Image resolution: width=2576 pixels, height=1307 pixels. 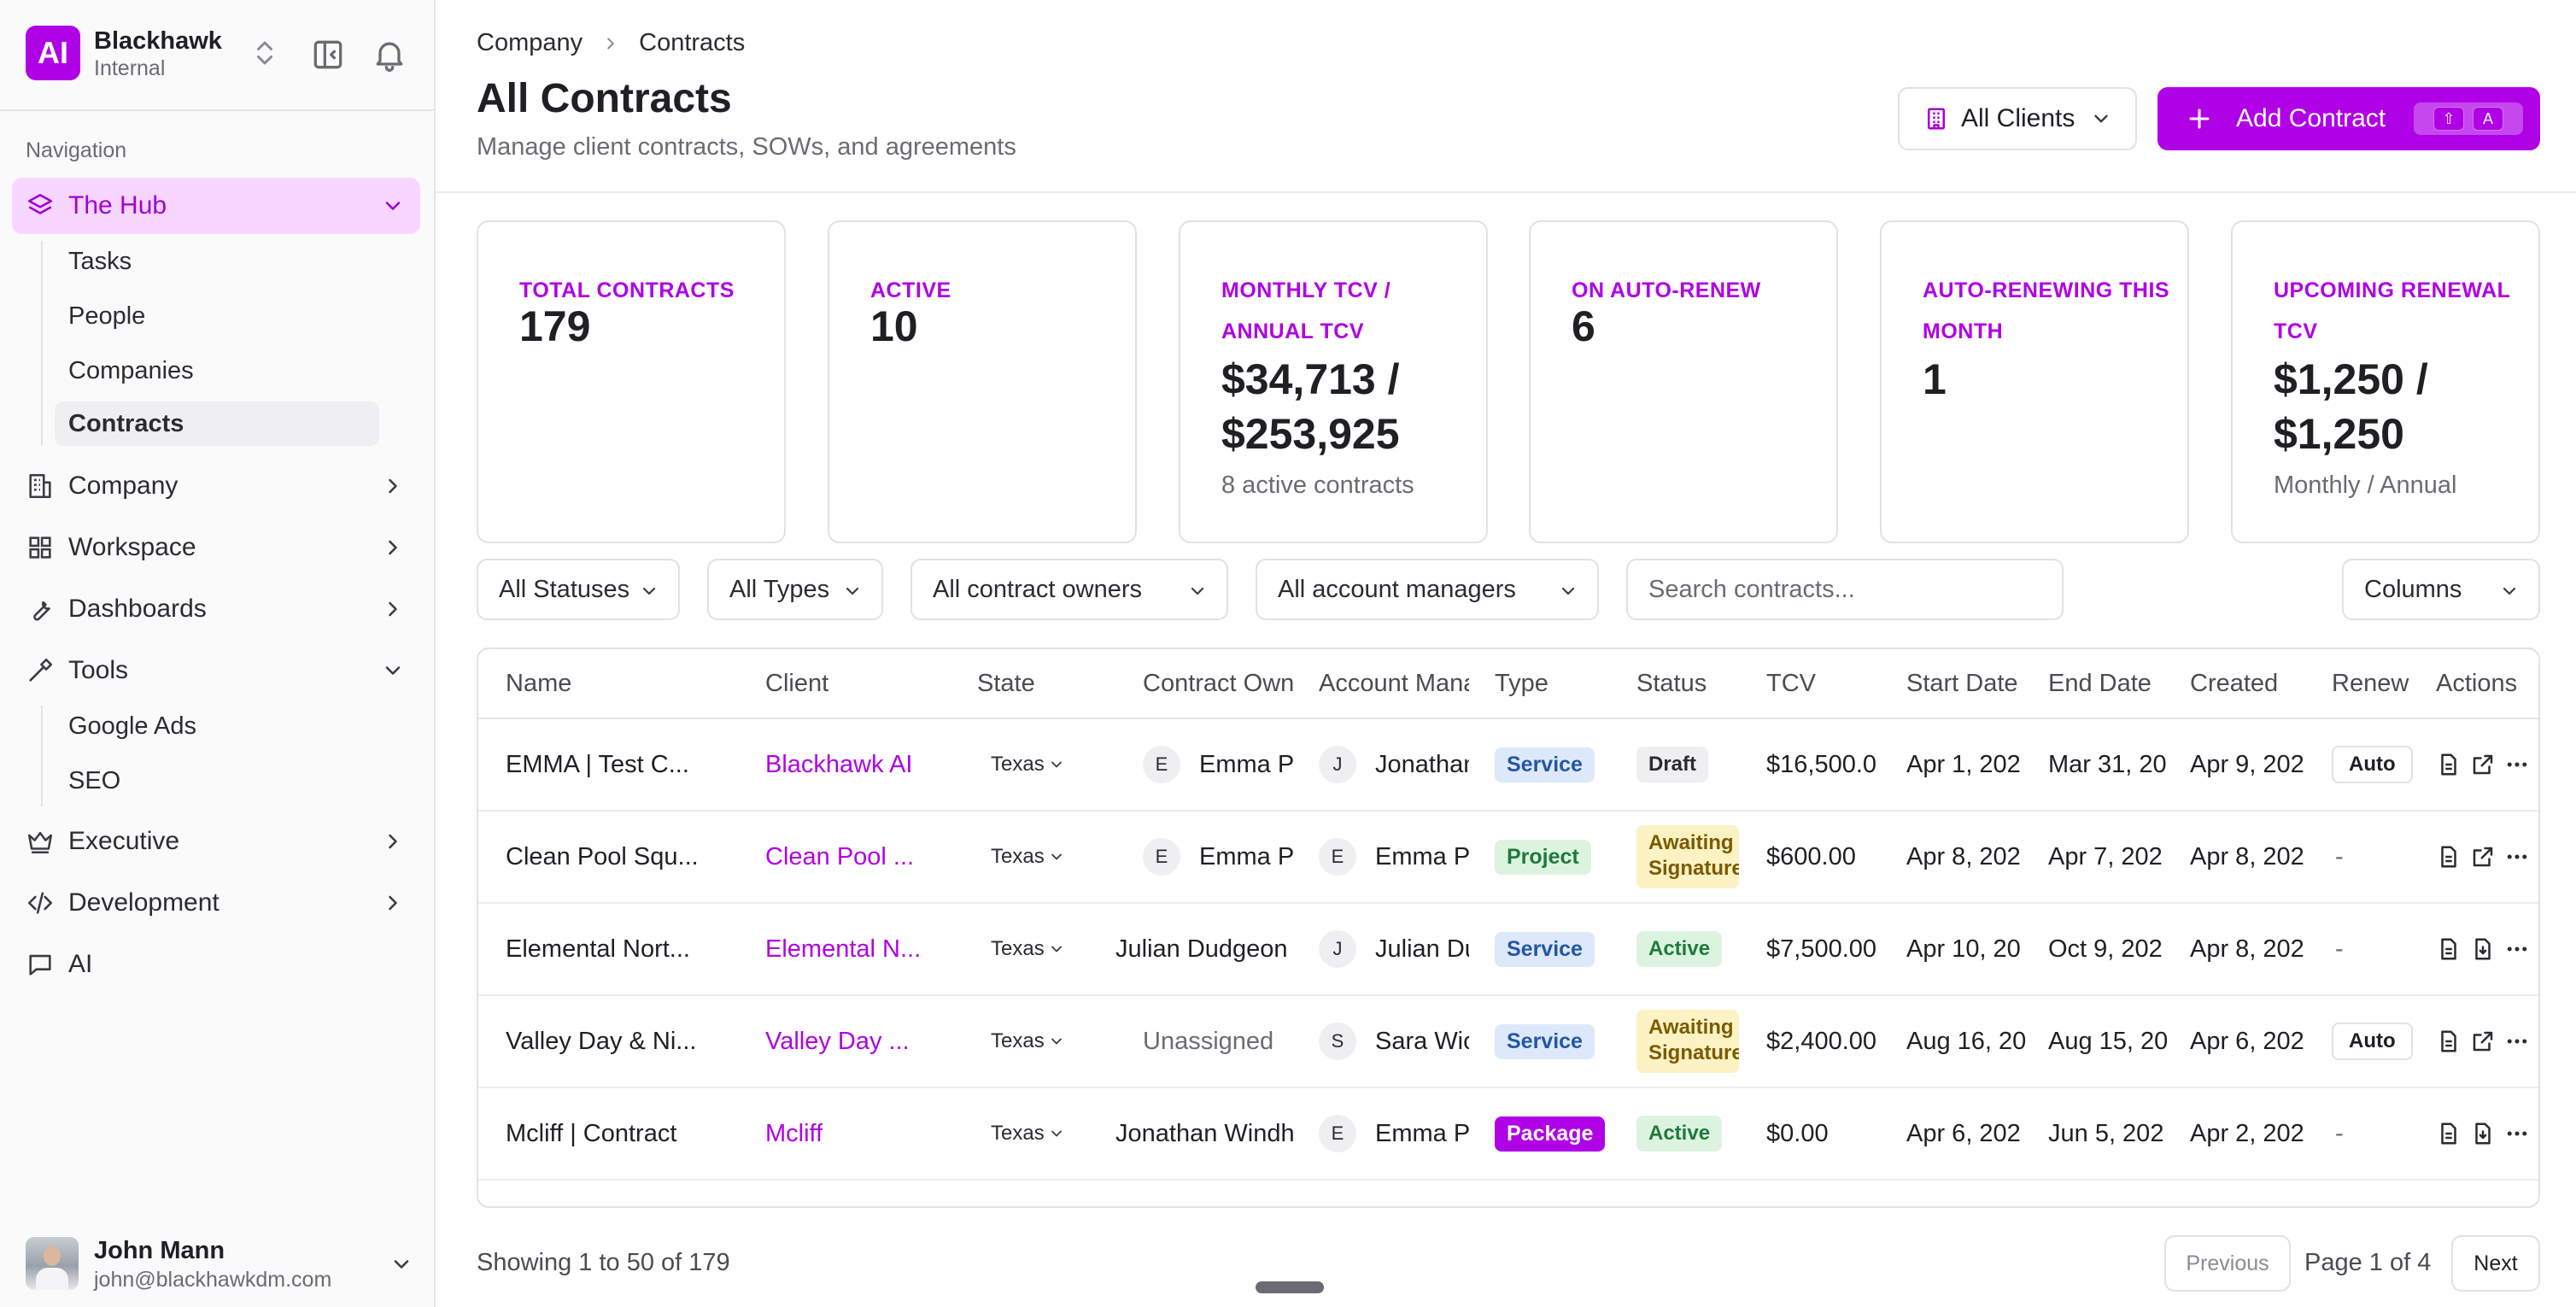 What do you see at coordinates (797, 683) in the screenshot?
I see `column-header-client: Client` at bounding box center [797, 683].